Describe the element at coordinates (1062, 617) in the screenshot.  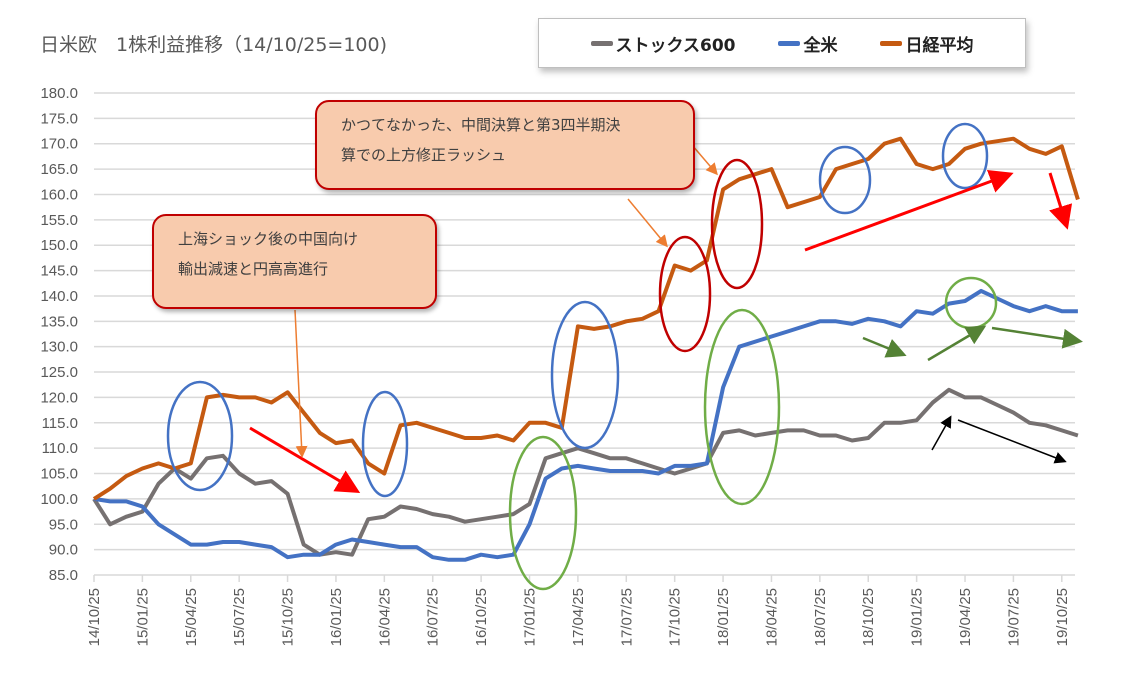
I see `x-tick-label: 19/10/25` at that location.